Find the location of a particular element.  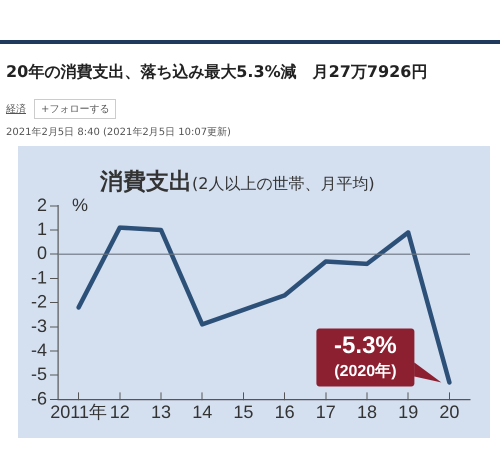

y-axis-title: % is located at coordinates (80, 204).